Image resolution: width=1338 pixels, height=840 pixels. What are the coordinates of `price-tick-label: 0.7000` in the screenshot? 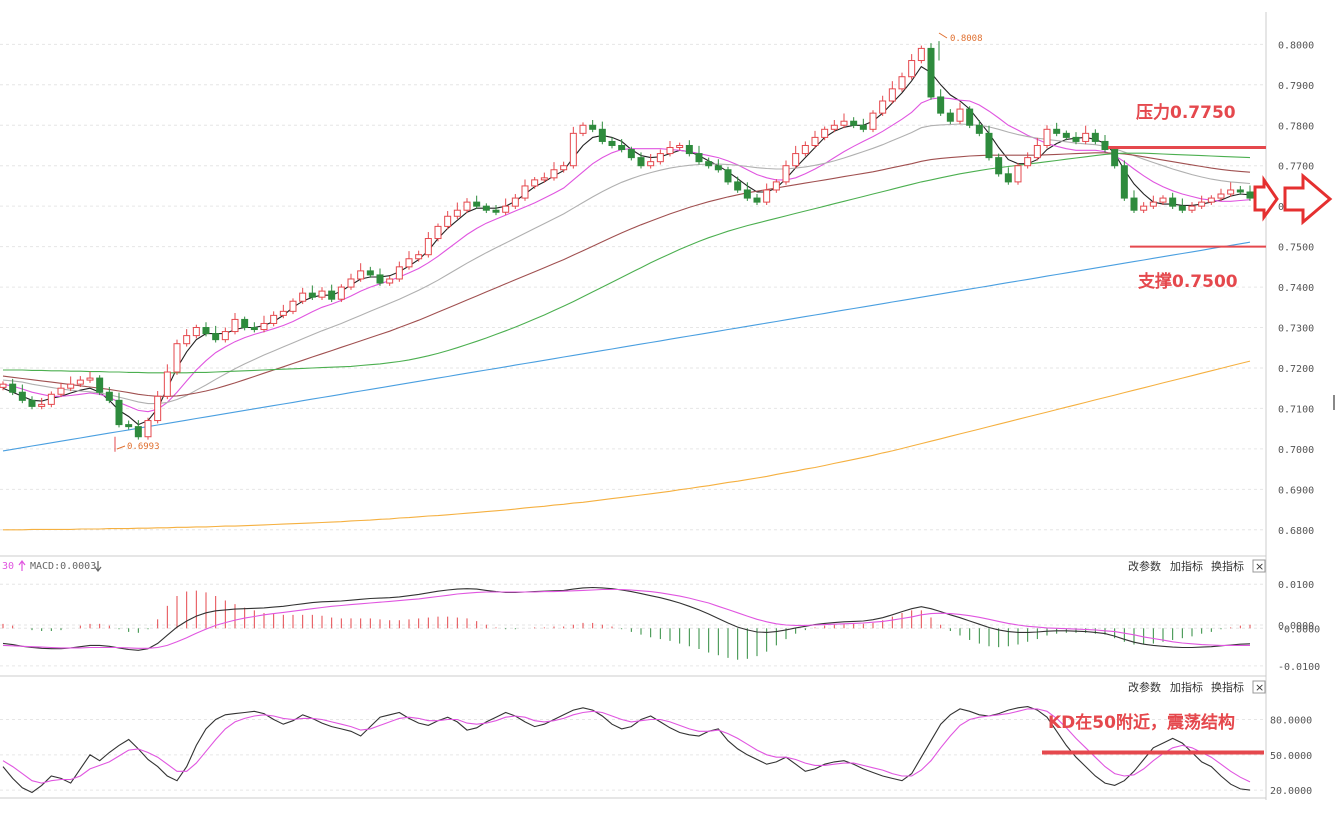 It's located at (1296, 450).